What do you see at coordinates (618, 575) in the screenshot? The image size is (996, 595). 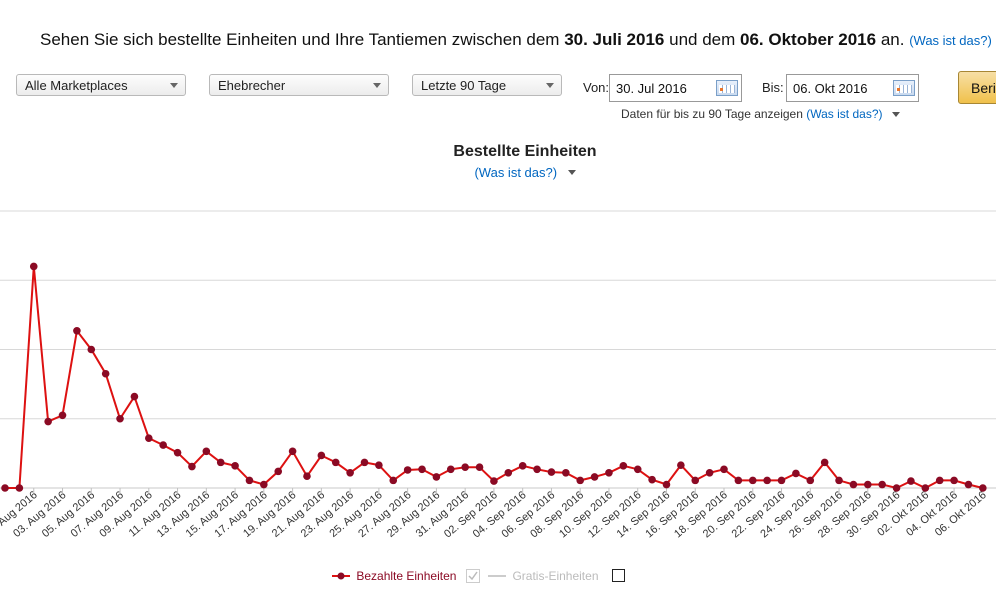 I see `checkbox-icon` at bounding box center [618, 575].